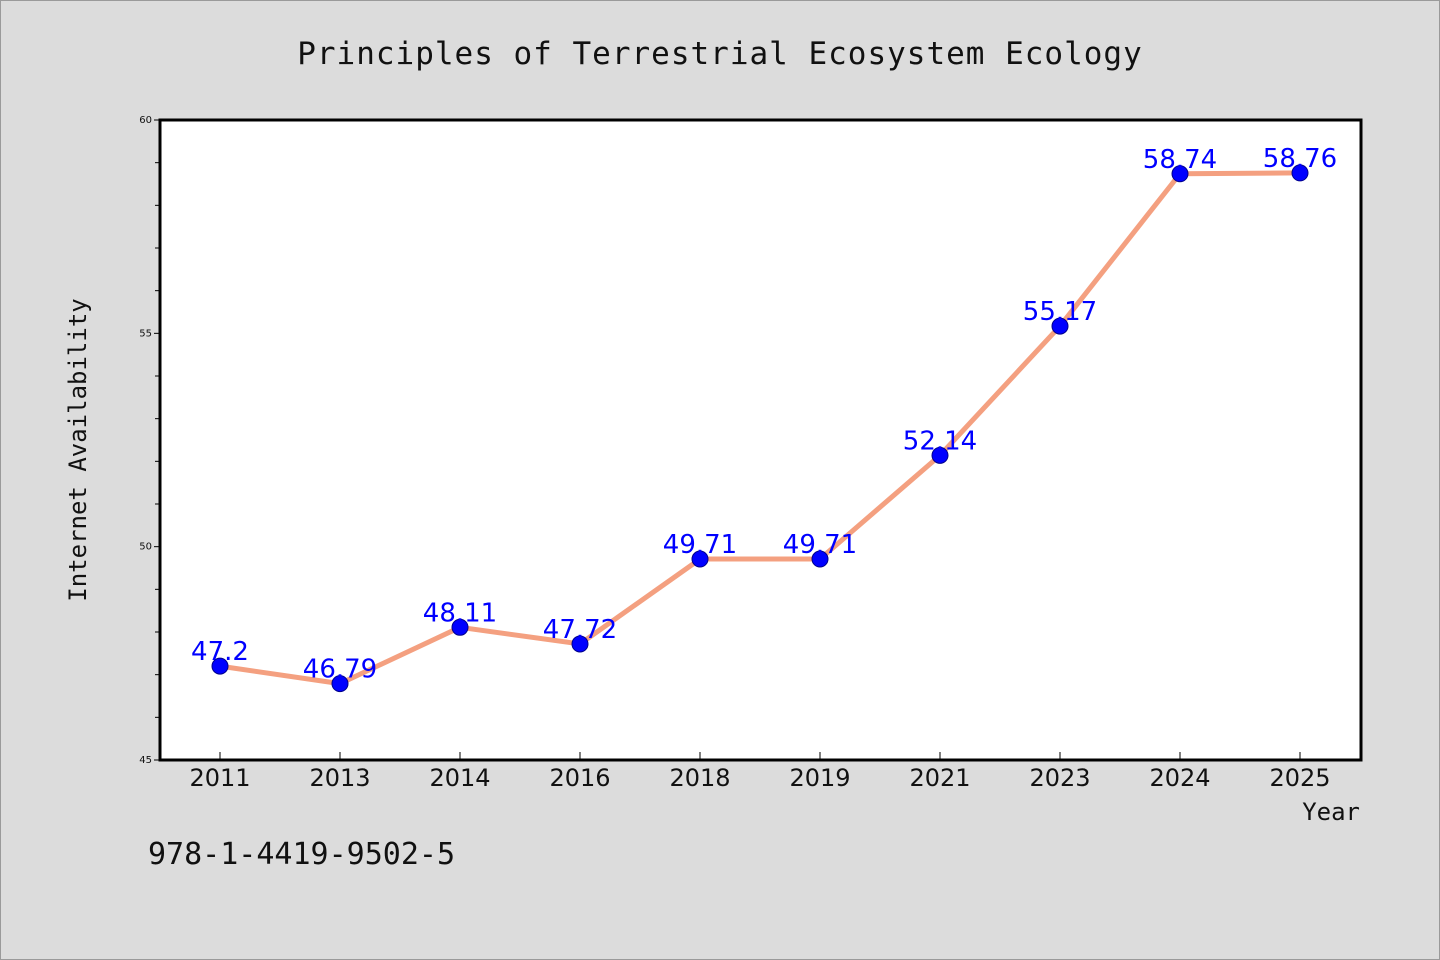 The width and height of the screenshot is (1440, 960). What do you see at coordinates (940, 441) in the screenshot?
I see `data-label: 52.14` at bounding box center [940, 441].